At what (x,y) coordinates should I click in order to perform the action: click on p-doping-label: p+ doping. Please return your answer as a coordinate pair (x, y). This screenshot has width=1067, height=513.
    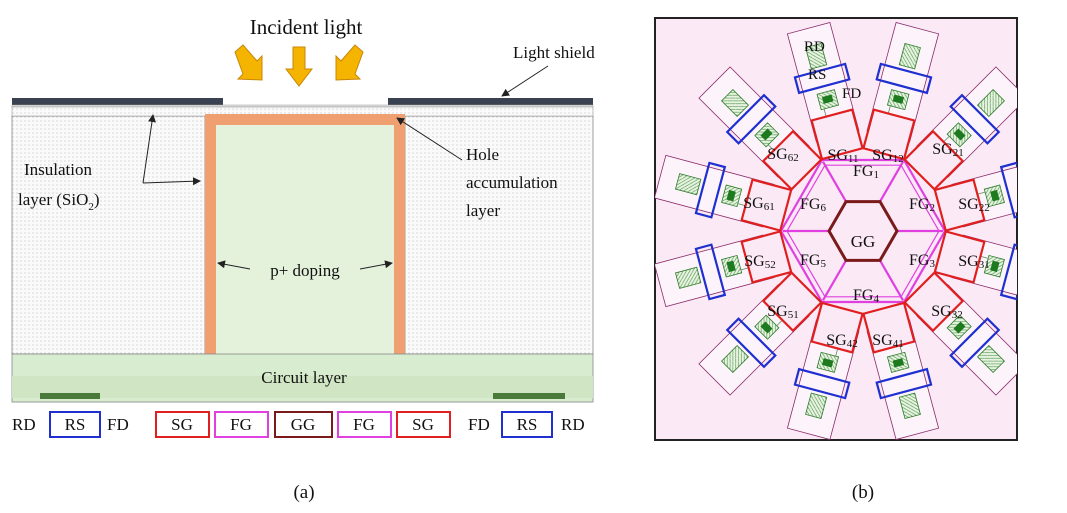
    Looking at the image, I should click on (305, 270).